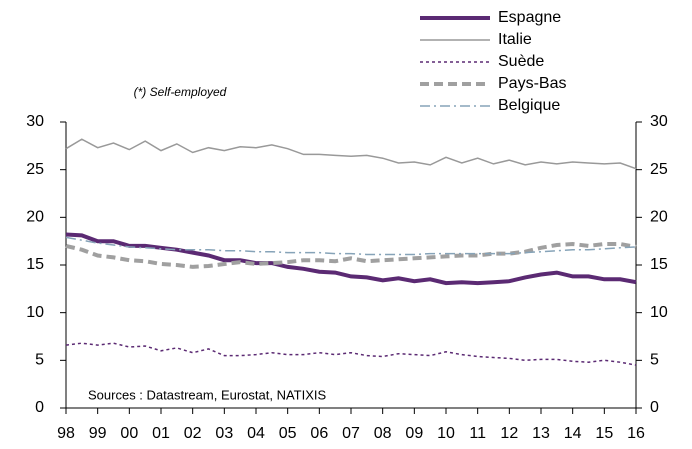 This screenshot has width=692, height=449. What do you see at coordinates (446, 433) in the screenshot?
I see `x-tick-label: 10` at bounding box center [446, 433].